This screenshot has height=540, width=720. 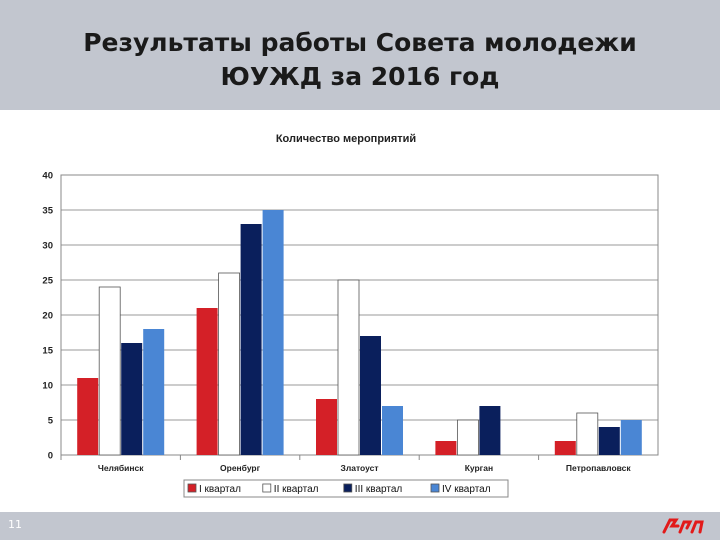 I want to click on rzd-logo-icon, so click(x=683, y=526).